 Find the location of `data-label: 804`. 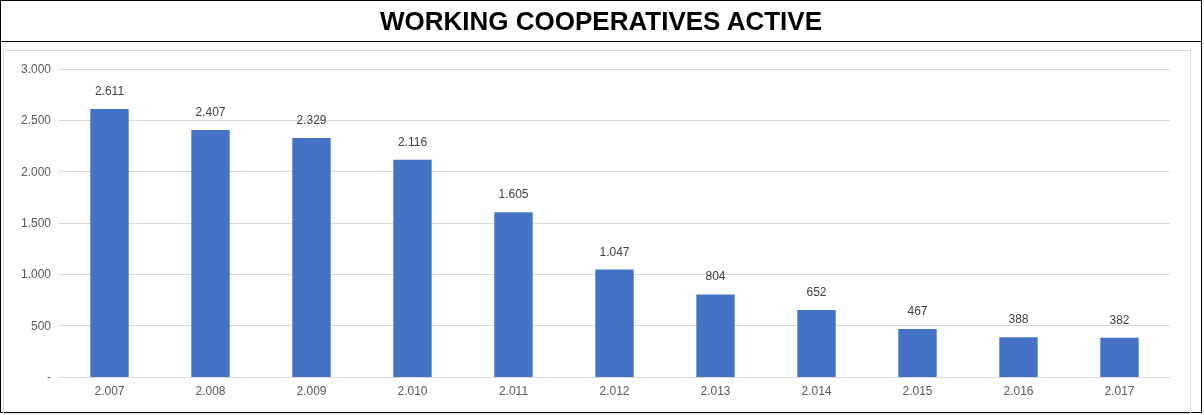

data-label: 804 is located at coordinates (715, 276).